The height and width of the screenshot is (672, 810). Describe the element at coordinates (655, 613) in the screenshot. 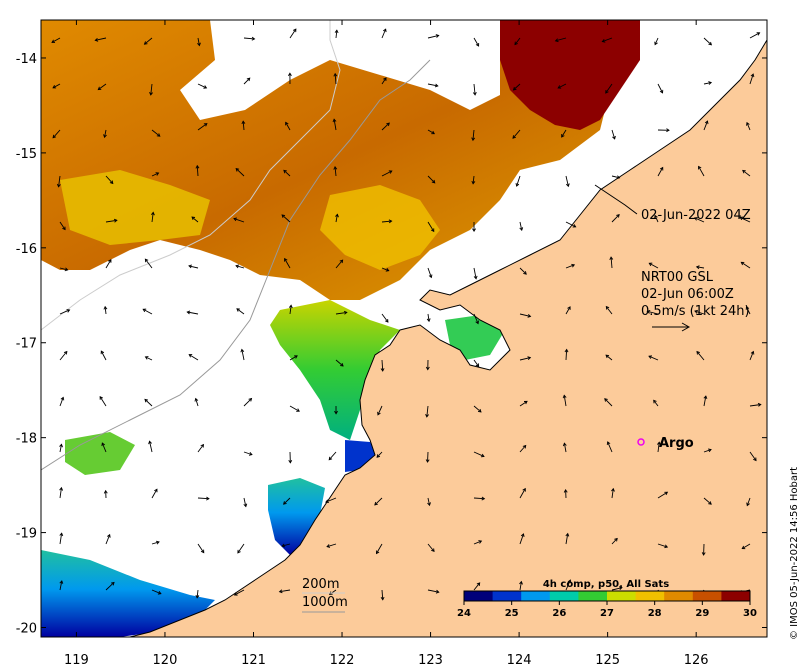

I see `colorbar-tick-label: 28` at that location.